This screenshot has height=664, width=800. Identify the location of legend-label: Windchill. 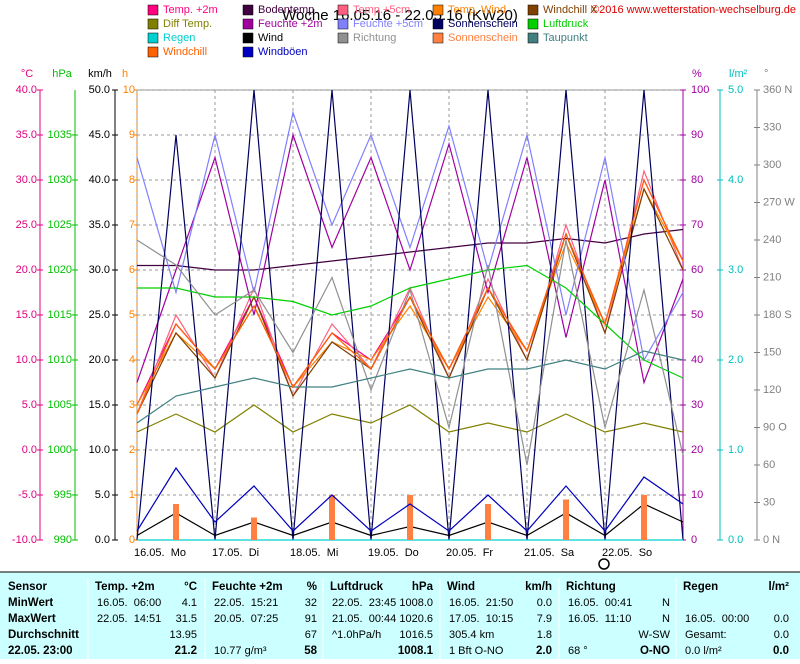
(185, 52).